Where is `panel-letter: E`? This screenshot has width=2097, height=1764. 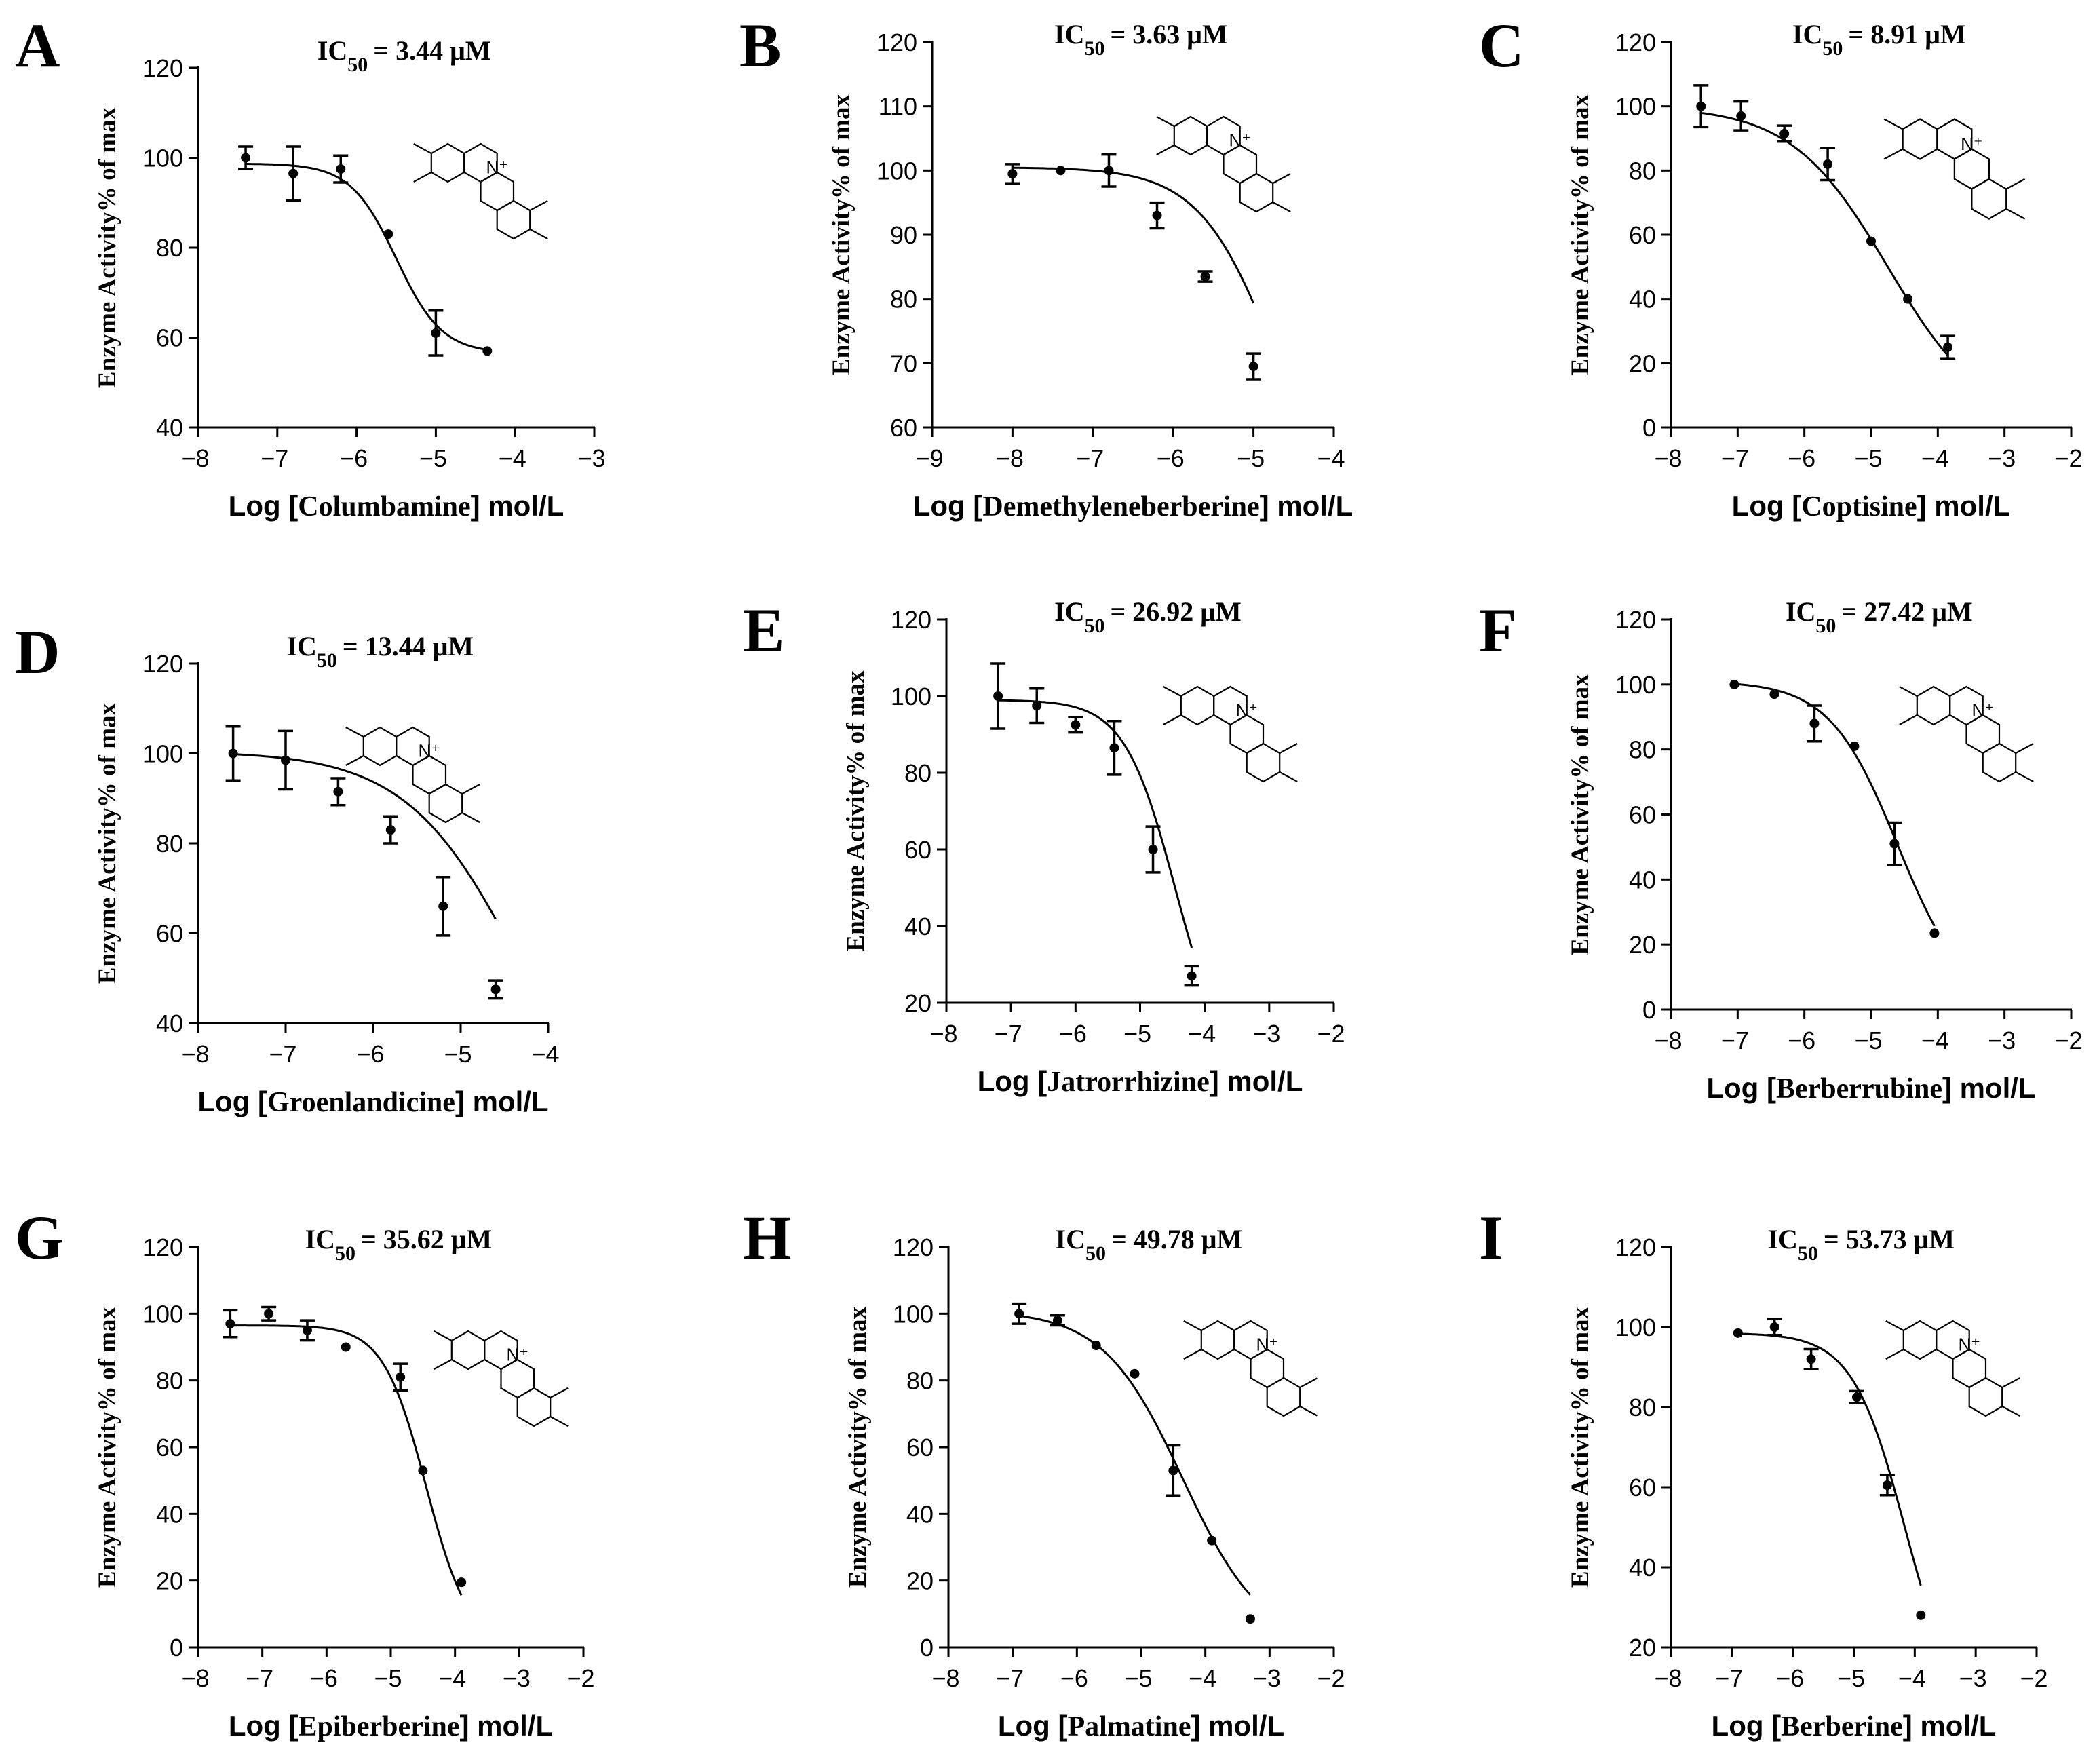
panel-letter: E is located at coordinates (763, 630).